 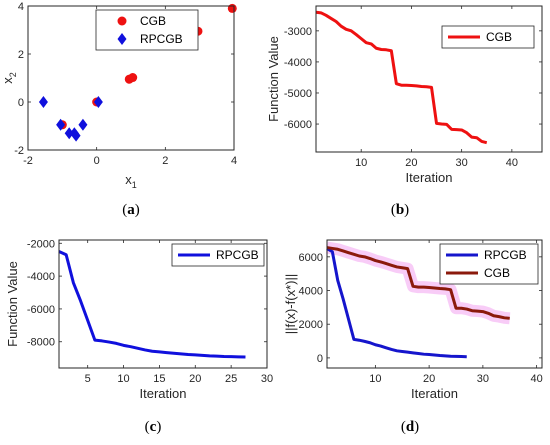 What do you see at coordinates (21, 55) in the screenshot?
I see `y-tick-label: 2` at bounding box center [21, 55].